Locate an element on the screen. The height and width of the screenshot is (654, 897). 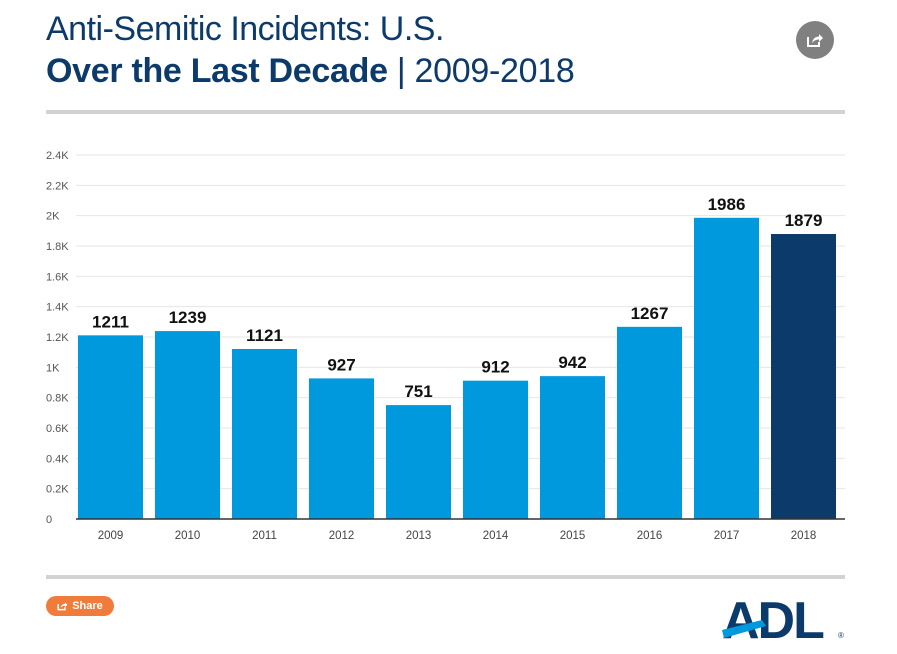
y-tick-label: 0.6K is located at coordinates (57, 429).